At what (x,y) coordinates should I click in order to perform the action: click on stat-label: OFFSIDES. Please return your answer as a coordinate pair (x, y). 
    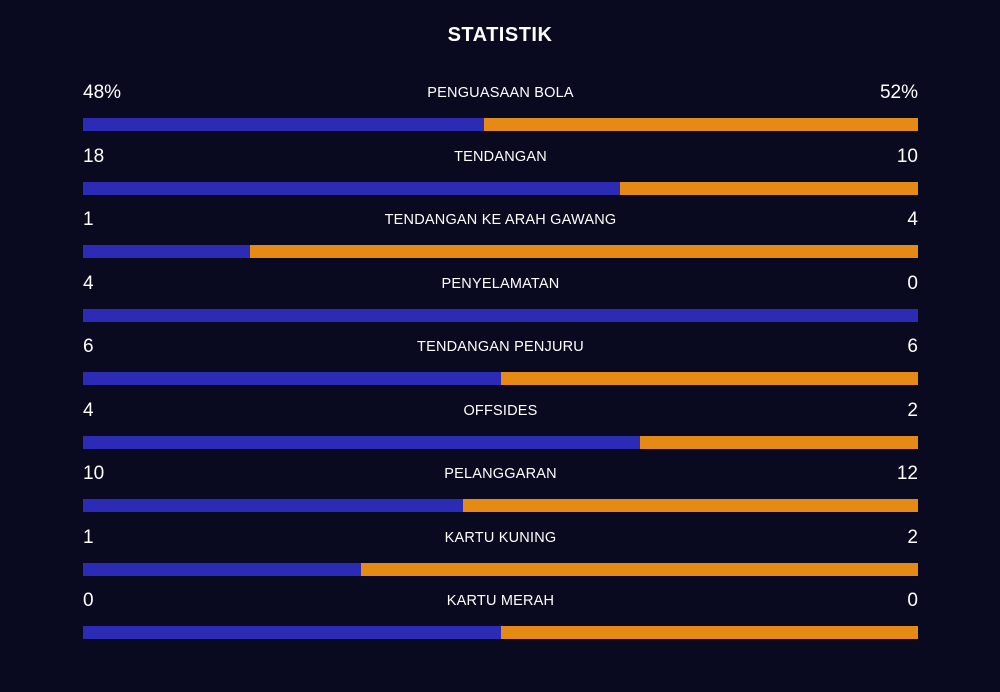
    Looking at the image, I should click on (500, 410).